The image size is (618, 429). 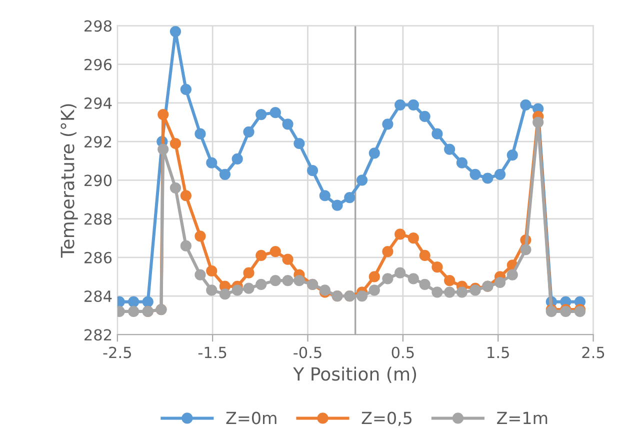 What do you see at coordinates (117, 352) in the screenshot?
I see `x-tick-label: -2.5` at bounding box center [117, 352].